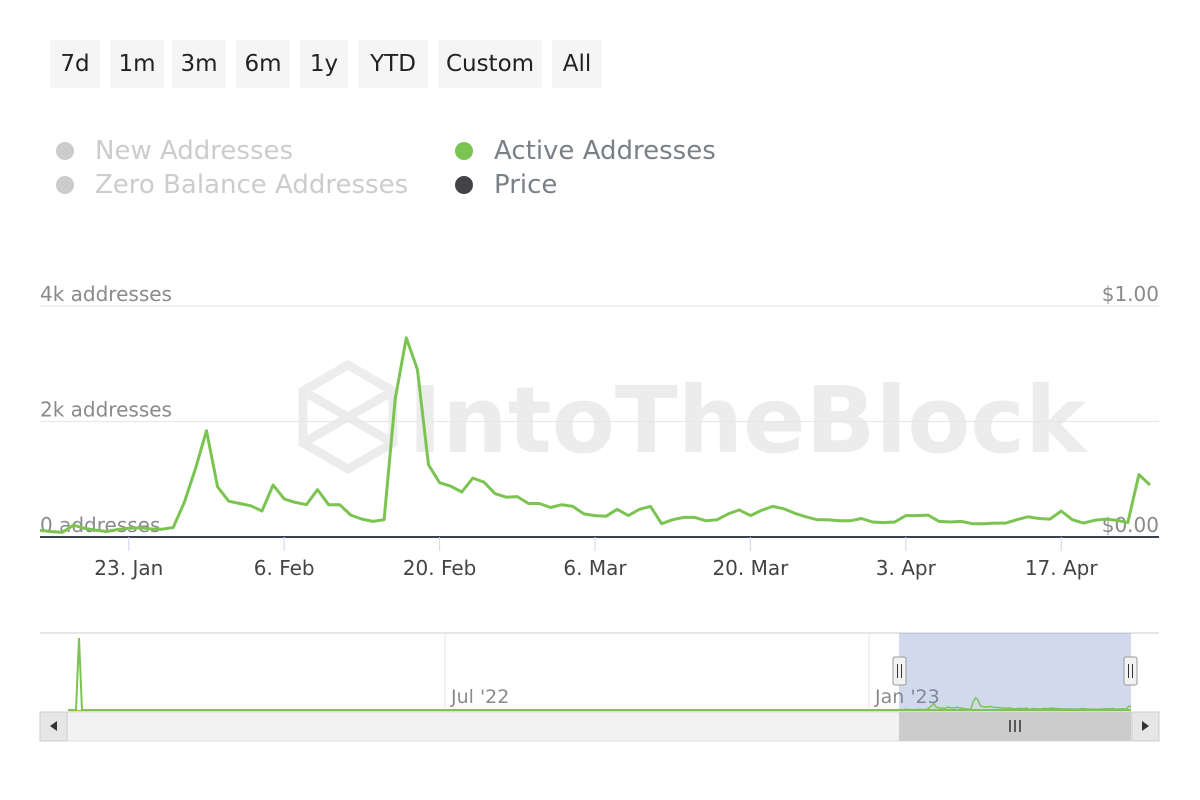 The width and height of the screenshot is (1200, 800). Describe the element at coordinates (137, 64) in the screenshot. I see `range-button-1m: 1m` at that location.